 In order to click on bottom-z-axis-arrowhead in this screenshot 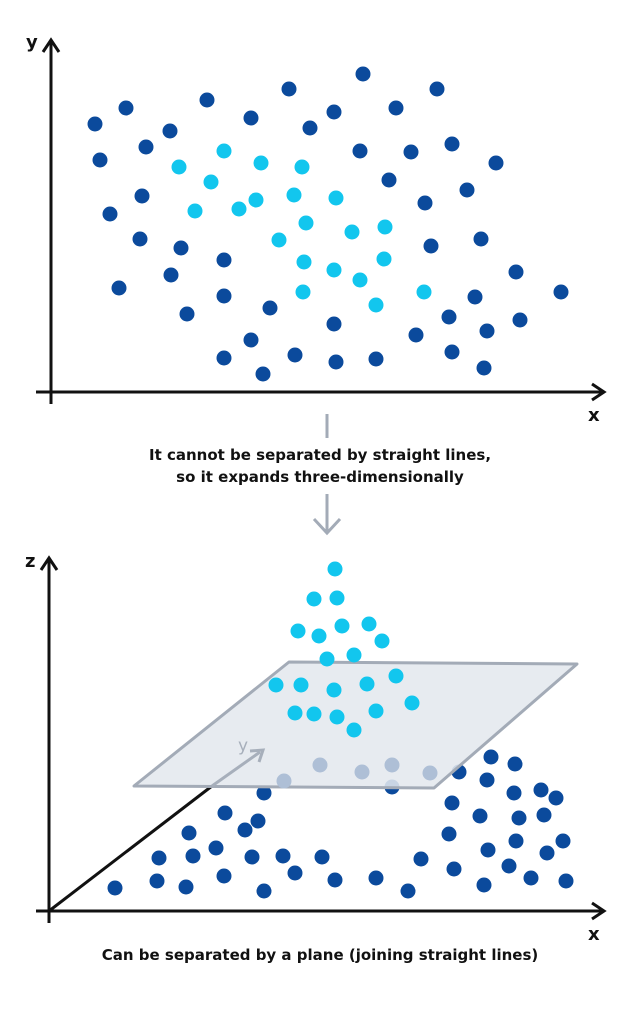, I will do `click(49, 563)`.